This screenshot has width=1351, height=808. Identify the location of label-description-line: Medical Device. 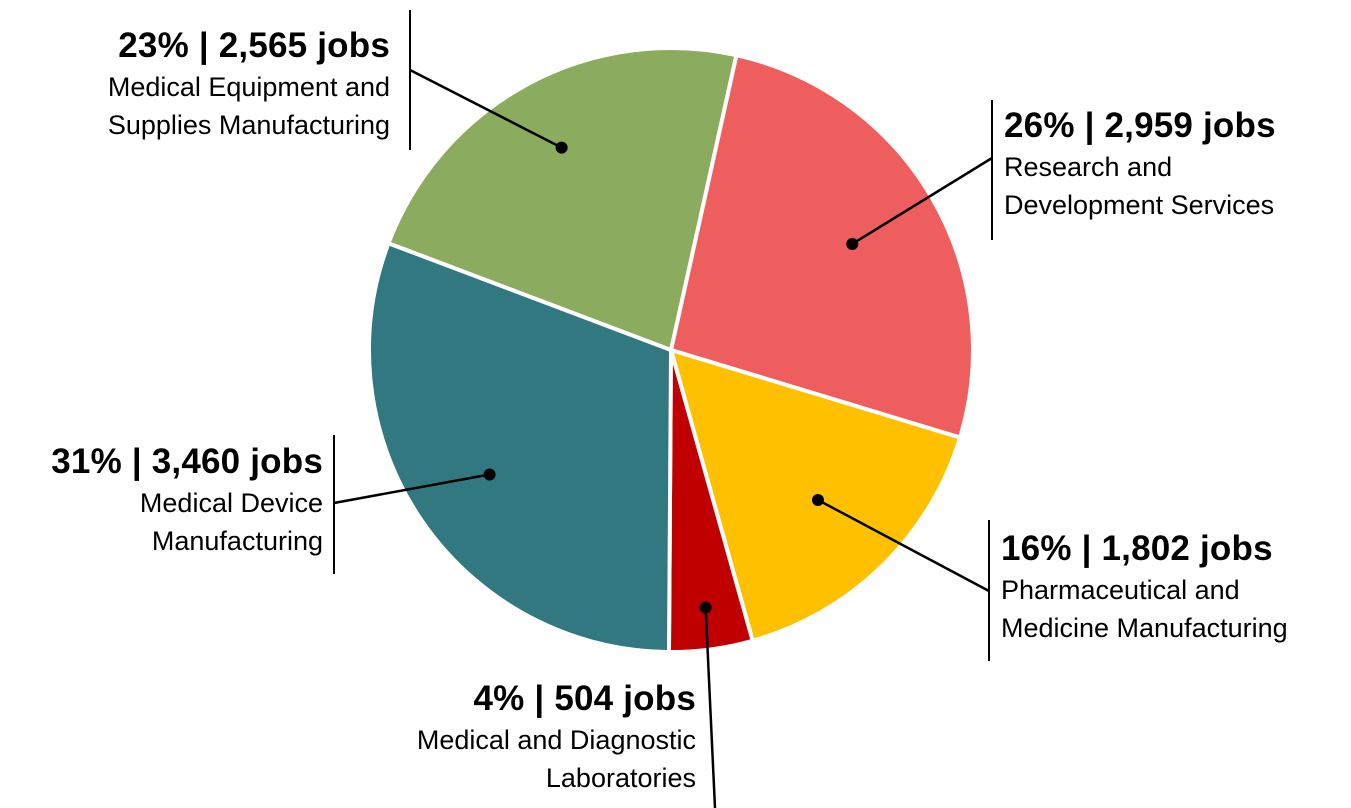
(231, 503).